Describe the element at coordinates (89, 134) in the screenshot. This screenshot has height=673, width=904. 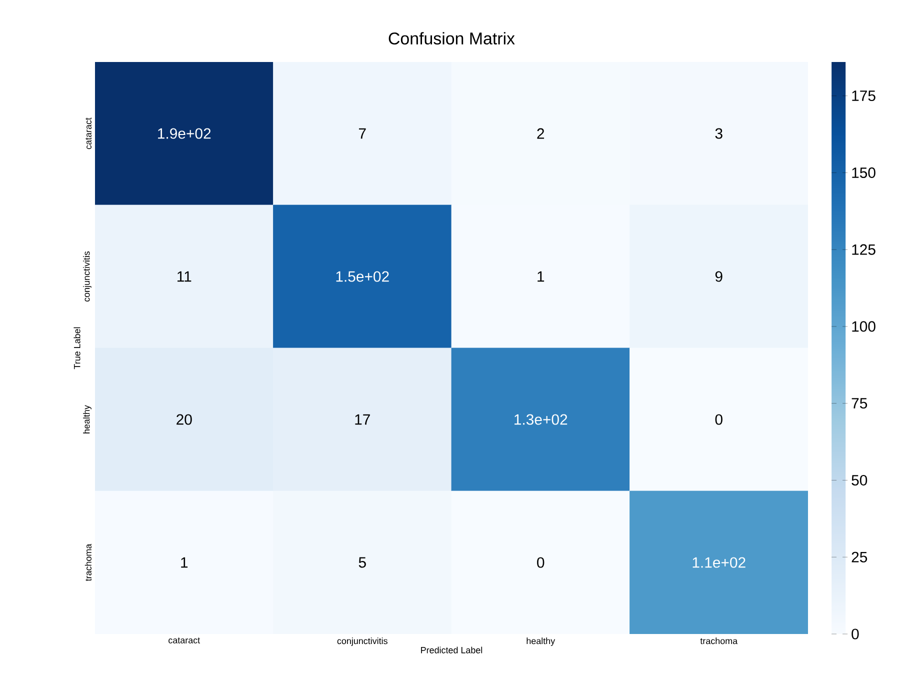
I see `y-tick-label: cataract` at that location.